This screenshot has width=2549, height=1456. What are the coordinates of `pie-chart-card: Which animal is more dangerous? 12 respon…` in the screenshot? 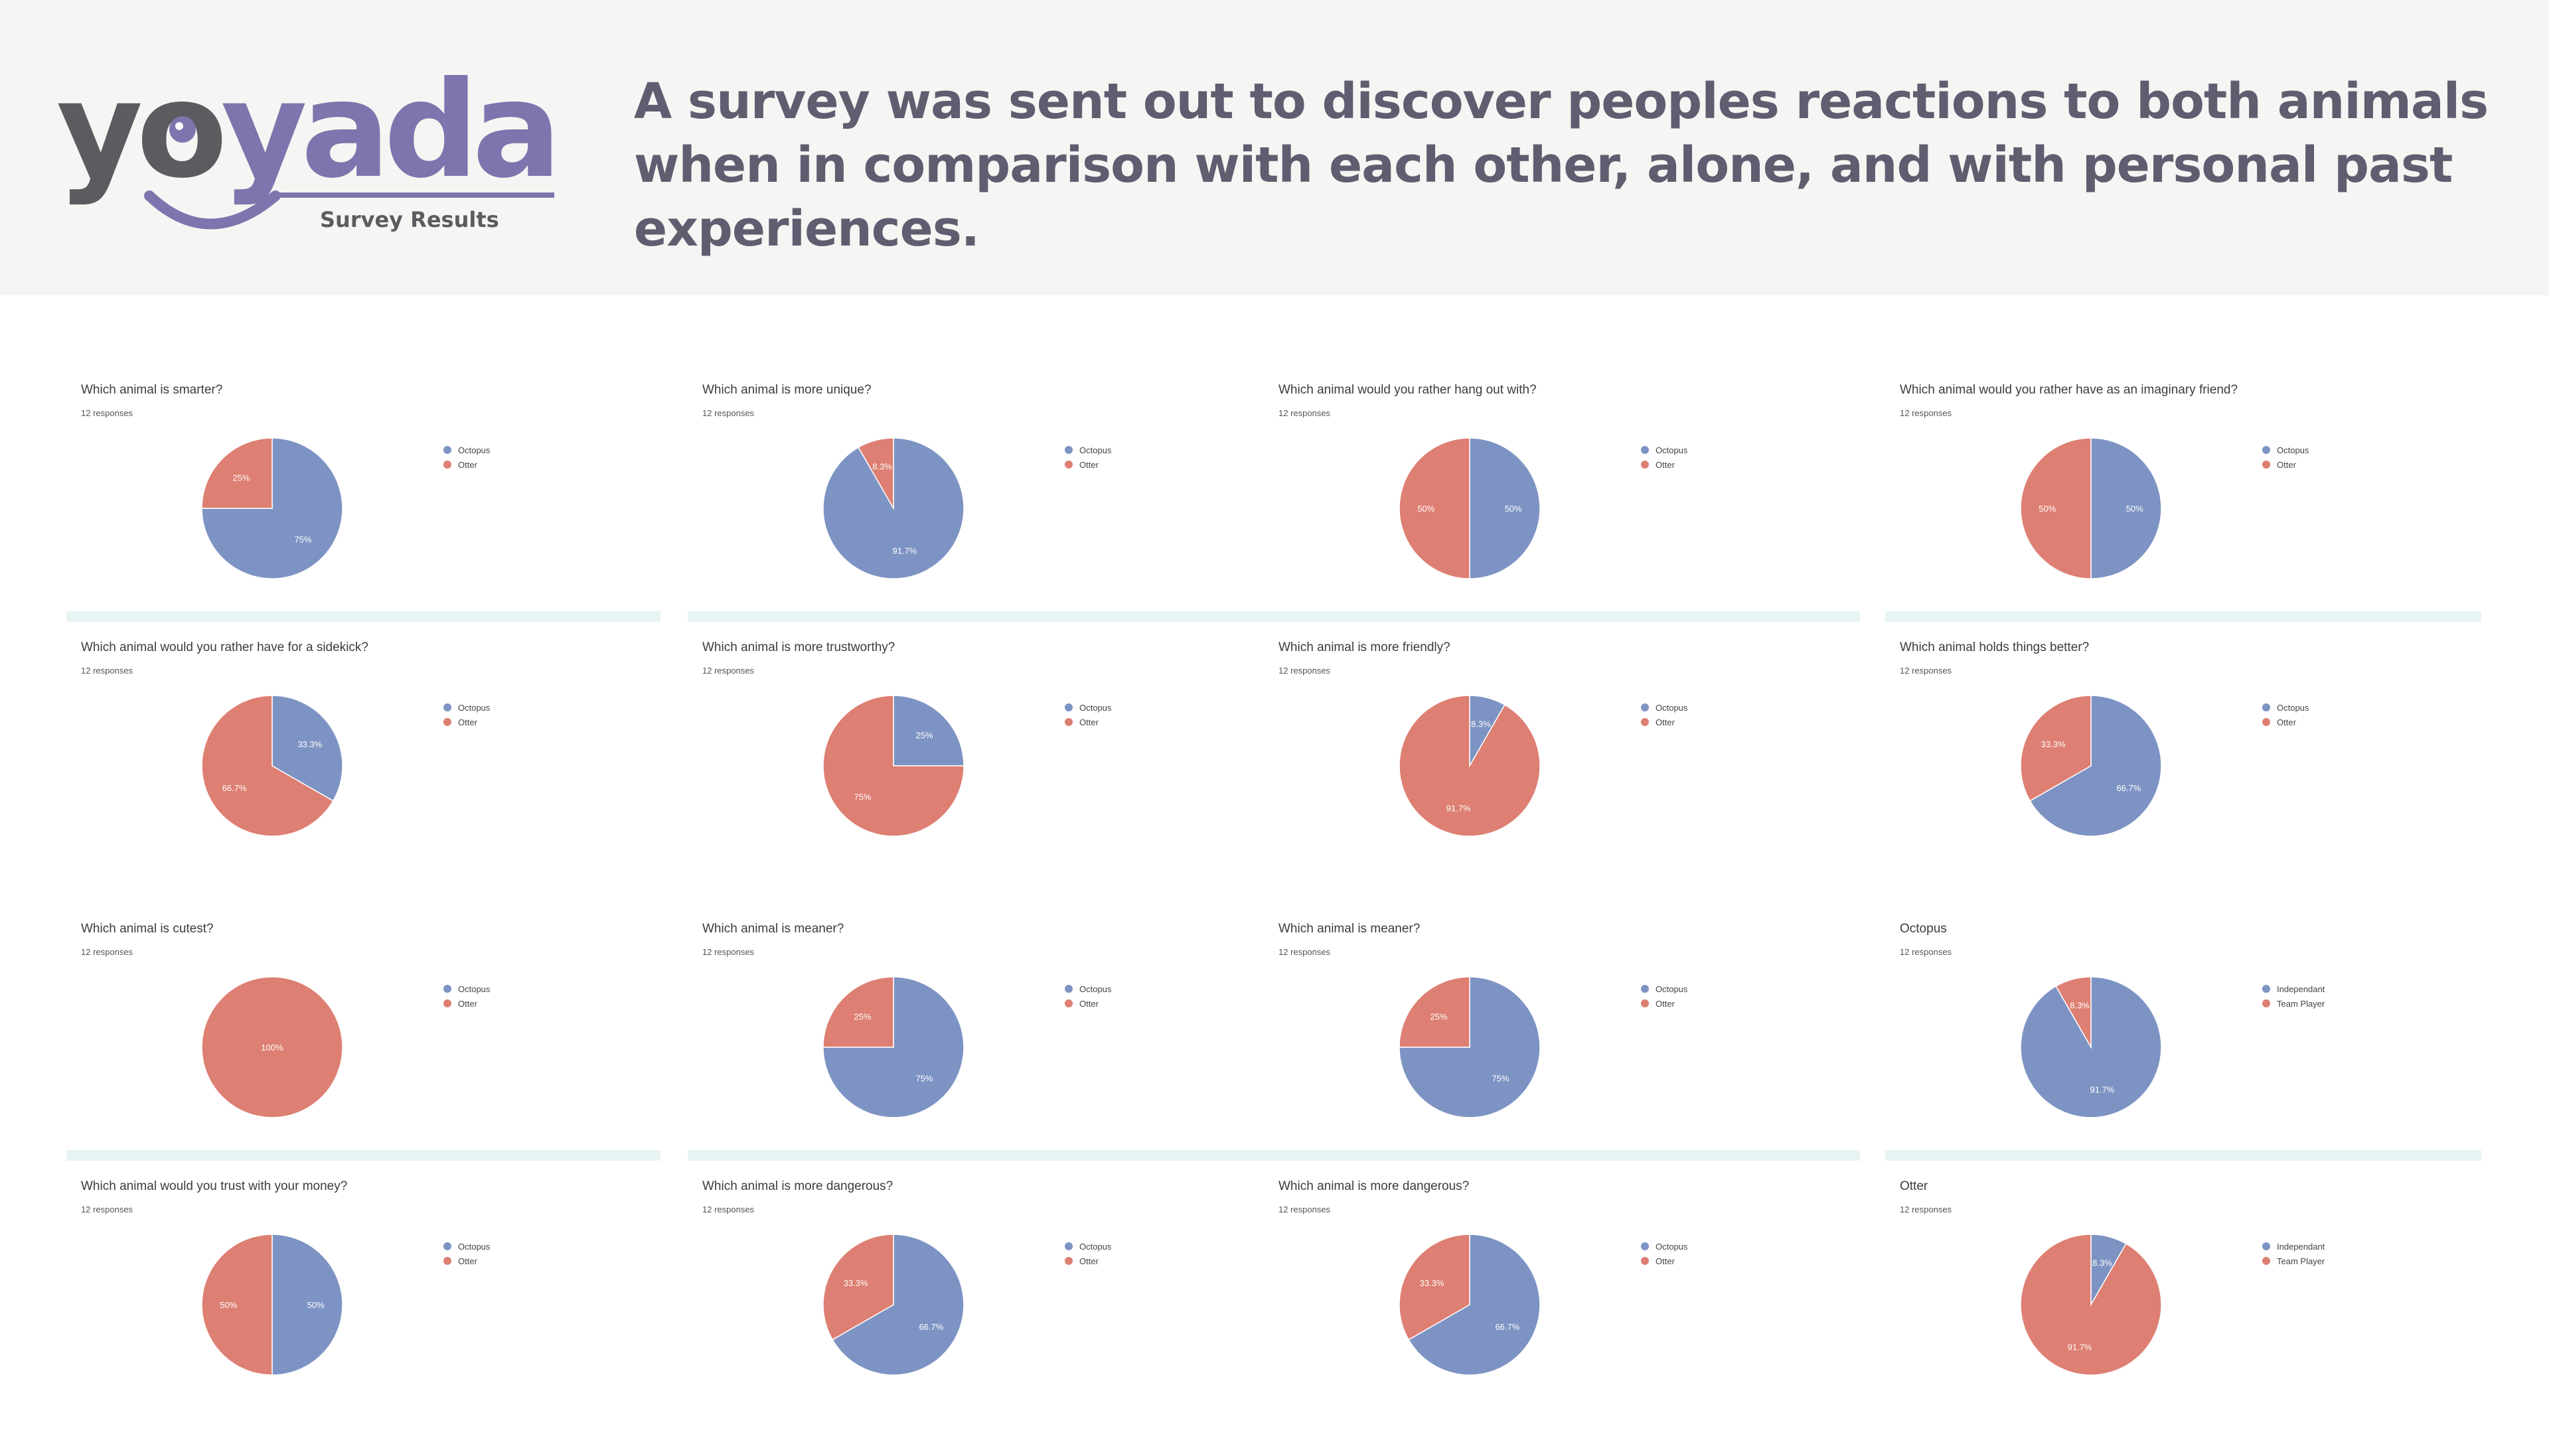 It's located at (1562, 1305).